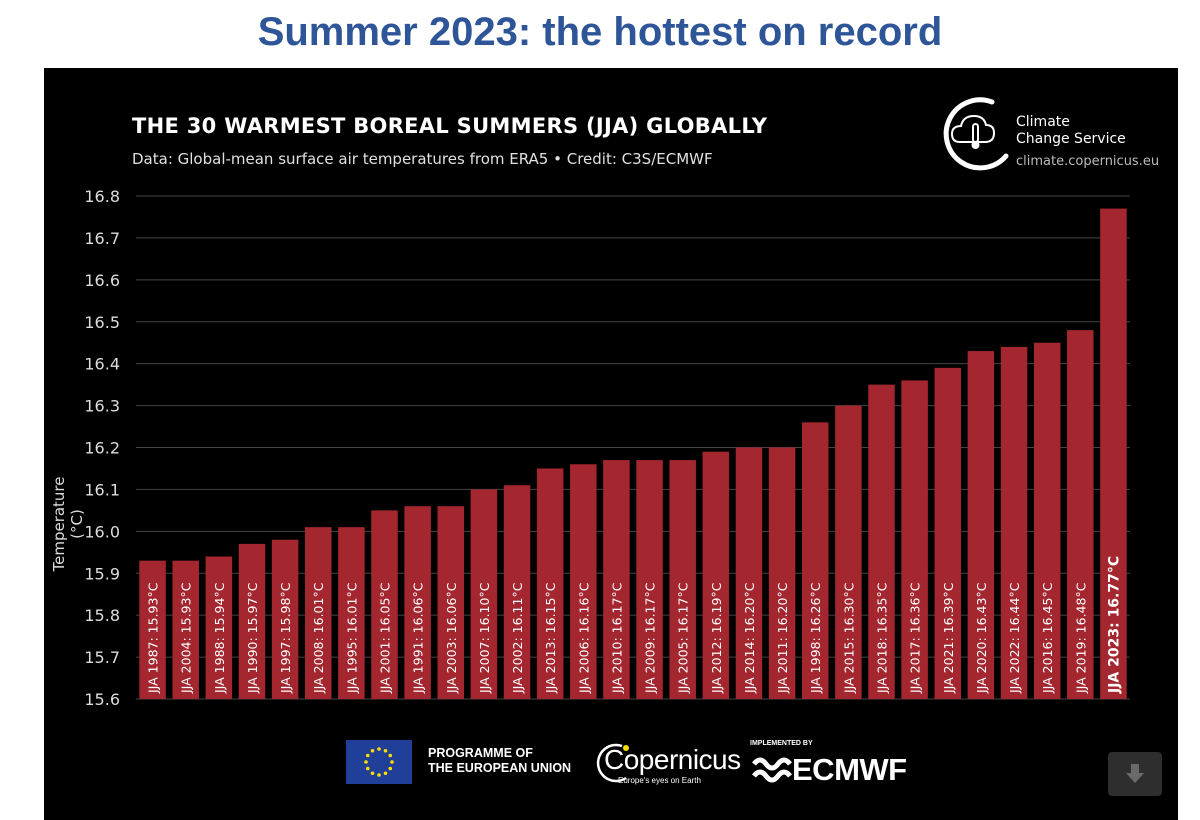 The height and width of the screenshot is (820, 1200). Describe the element at coordinates (772, 770) in the screenshot. I see `ecmwf-waves-icon` at that location.